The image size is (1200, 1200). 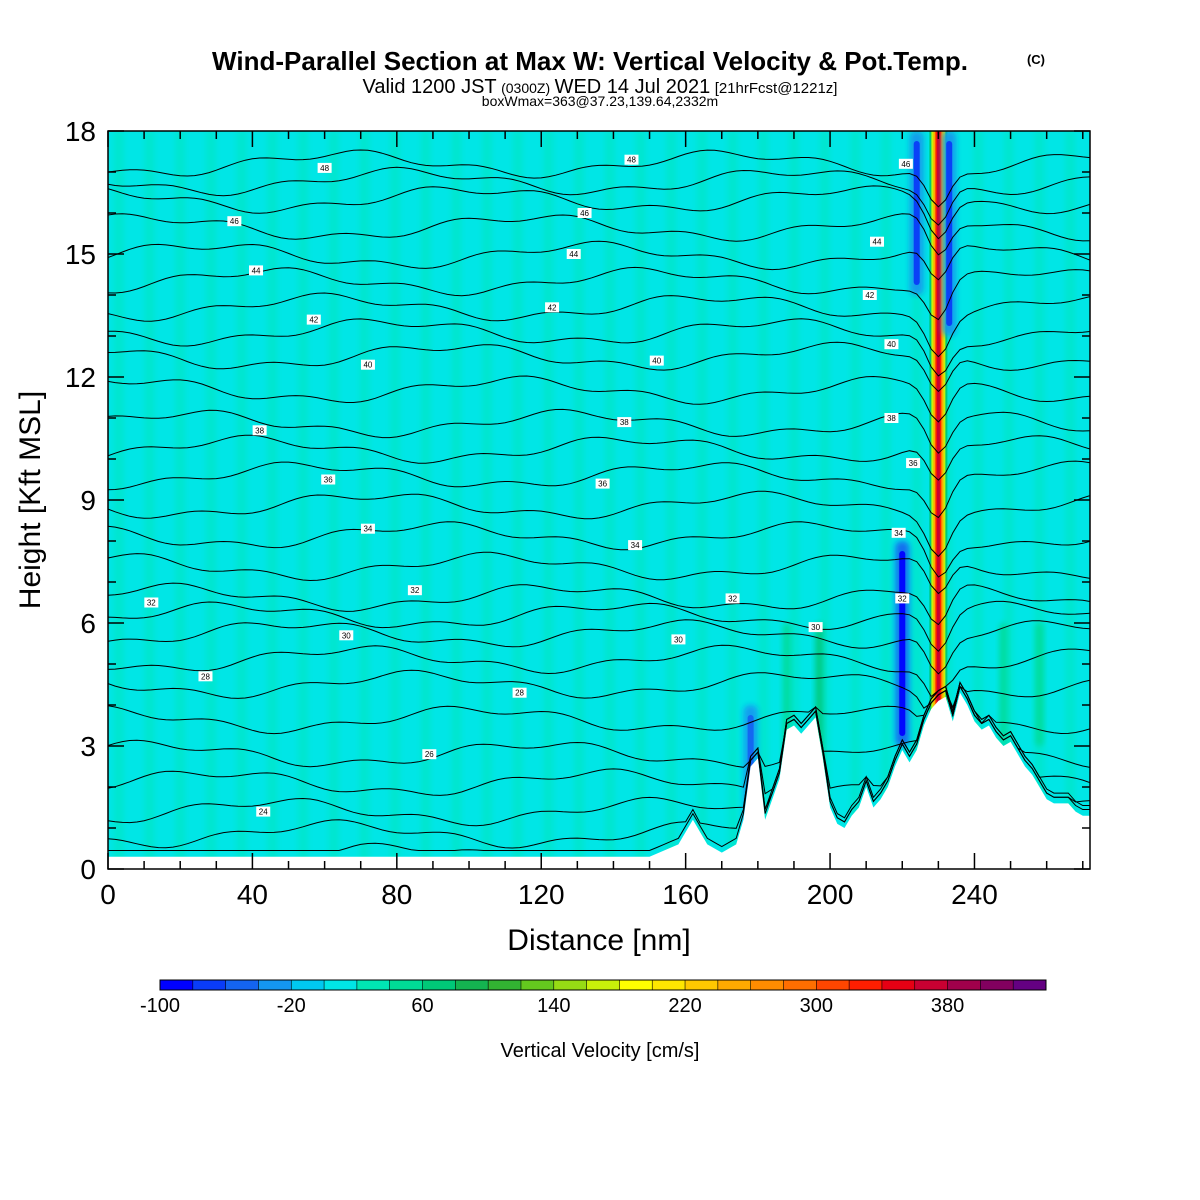 I want to click on theta-contour-label: 26, so click(x=429, y=754).